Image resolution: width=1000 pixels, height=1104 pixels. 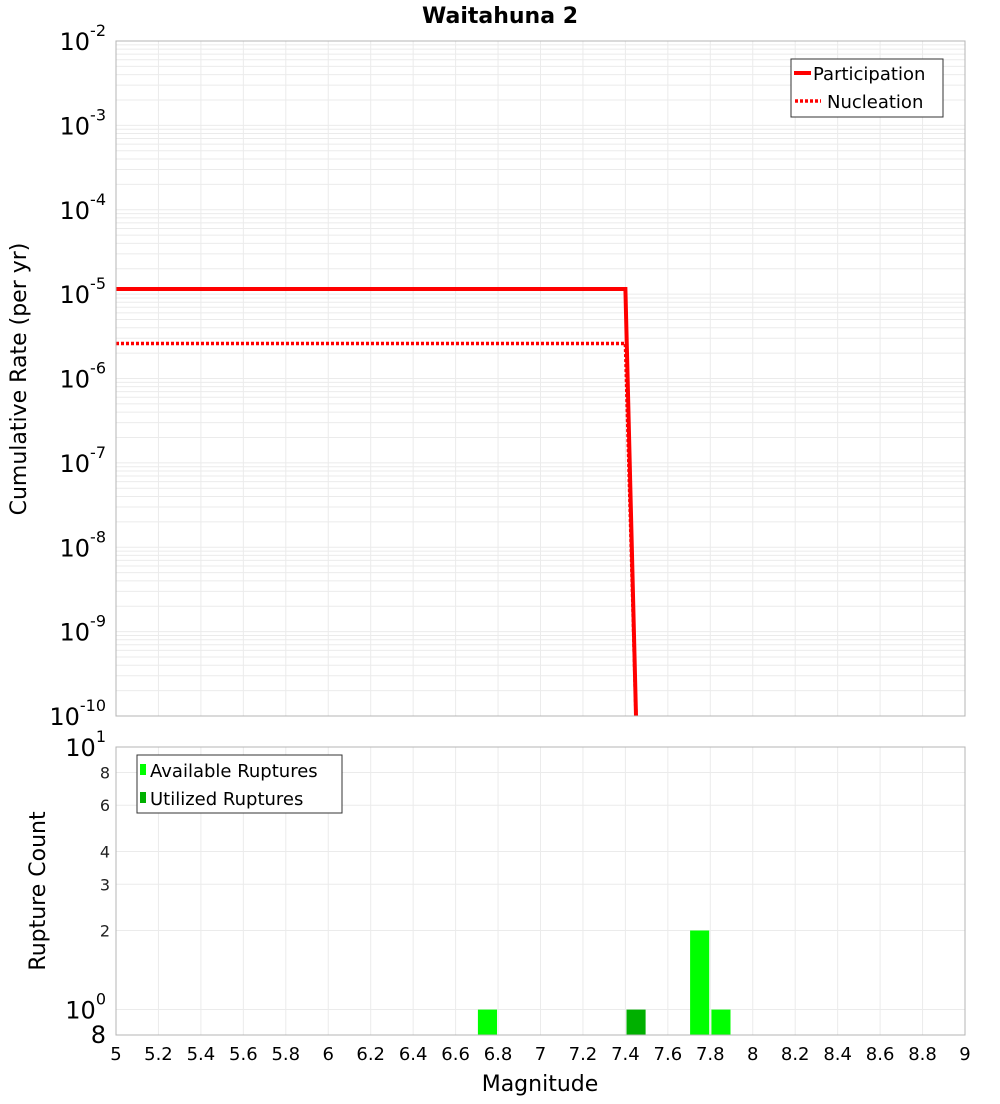 I want to click on legend-available-label: Available Ruptures, so click(x=234, y=771).